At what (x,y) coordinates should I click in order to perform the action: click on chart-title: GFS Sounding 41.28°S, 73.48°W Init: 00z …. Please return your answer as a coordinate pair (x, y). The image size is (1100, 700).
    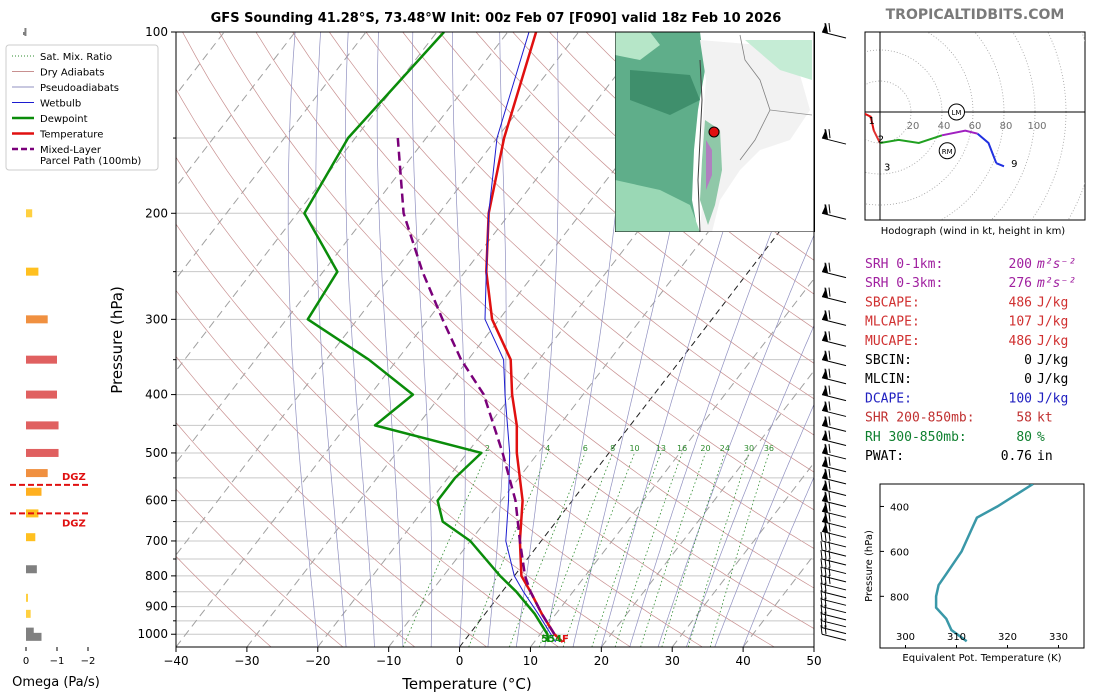
    Looking at the image, I should click on (496, 18).